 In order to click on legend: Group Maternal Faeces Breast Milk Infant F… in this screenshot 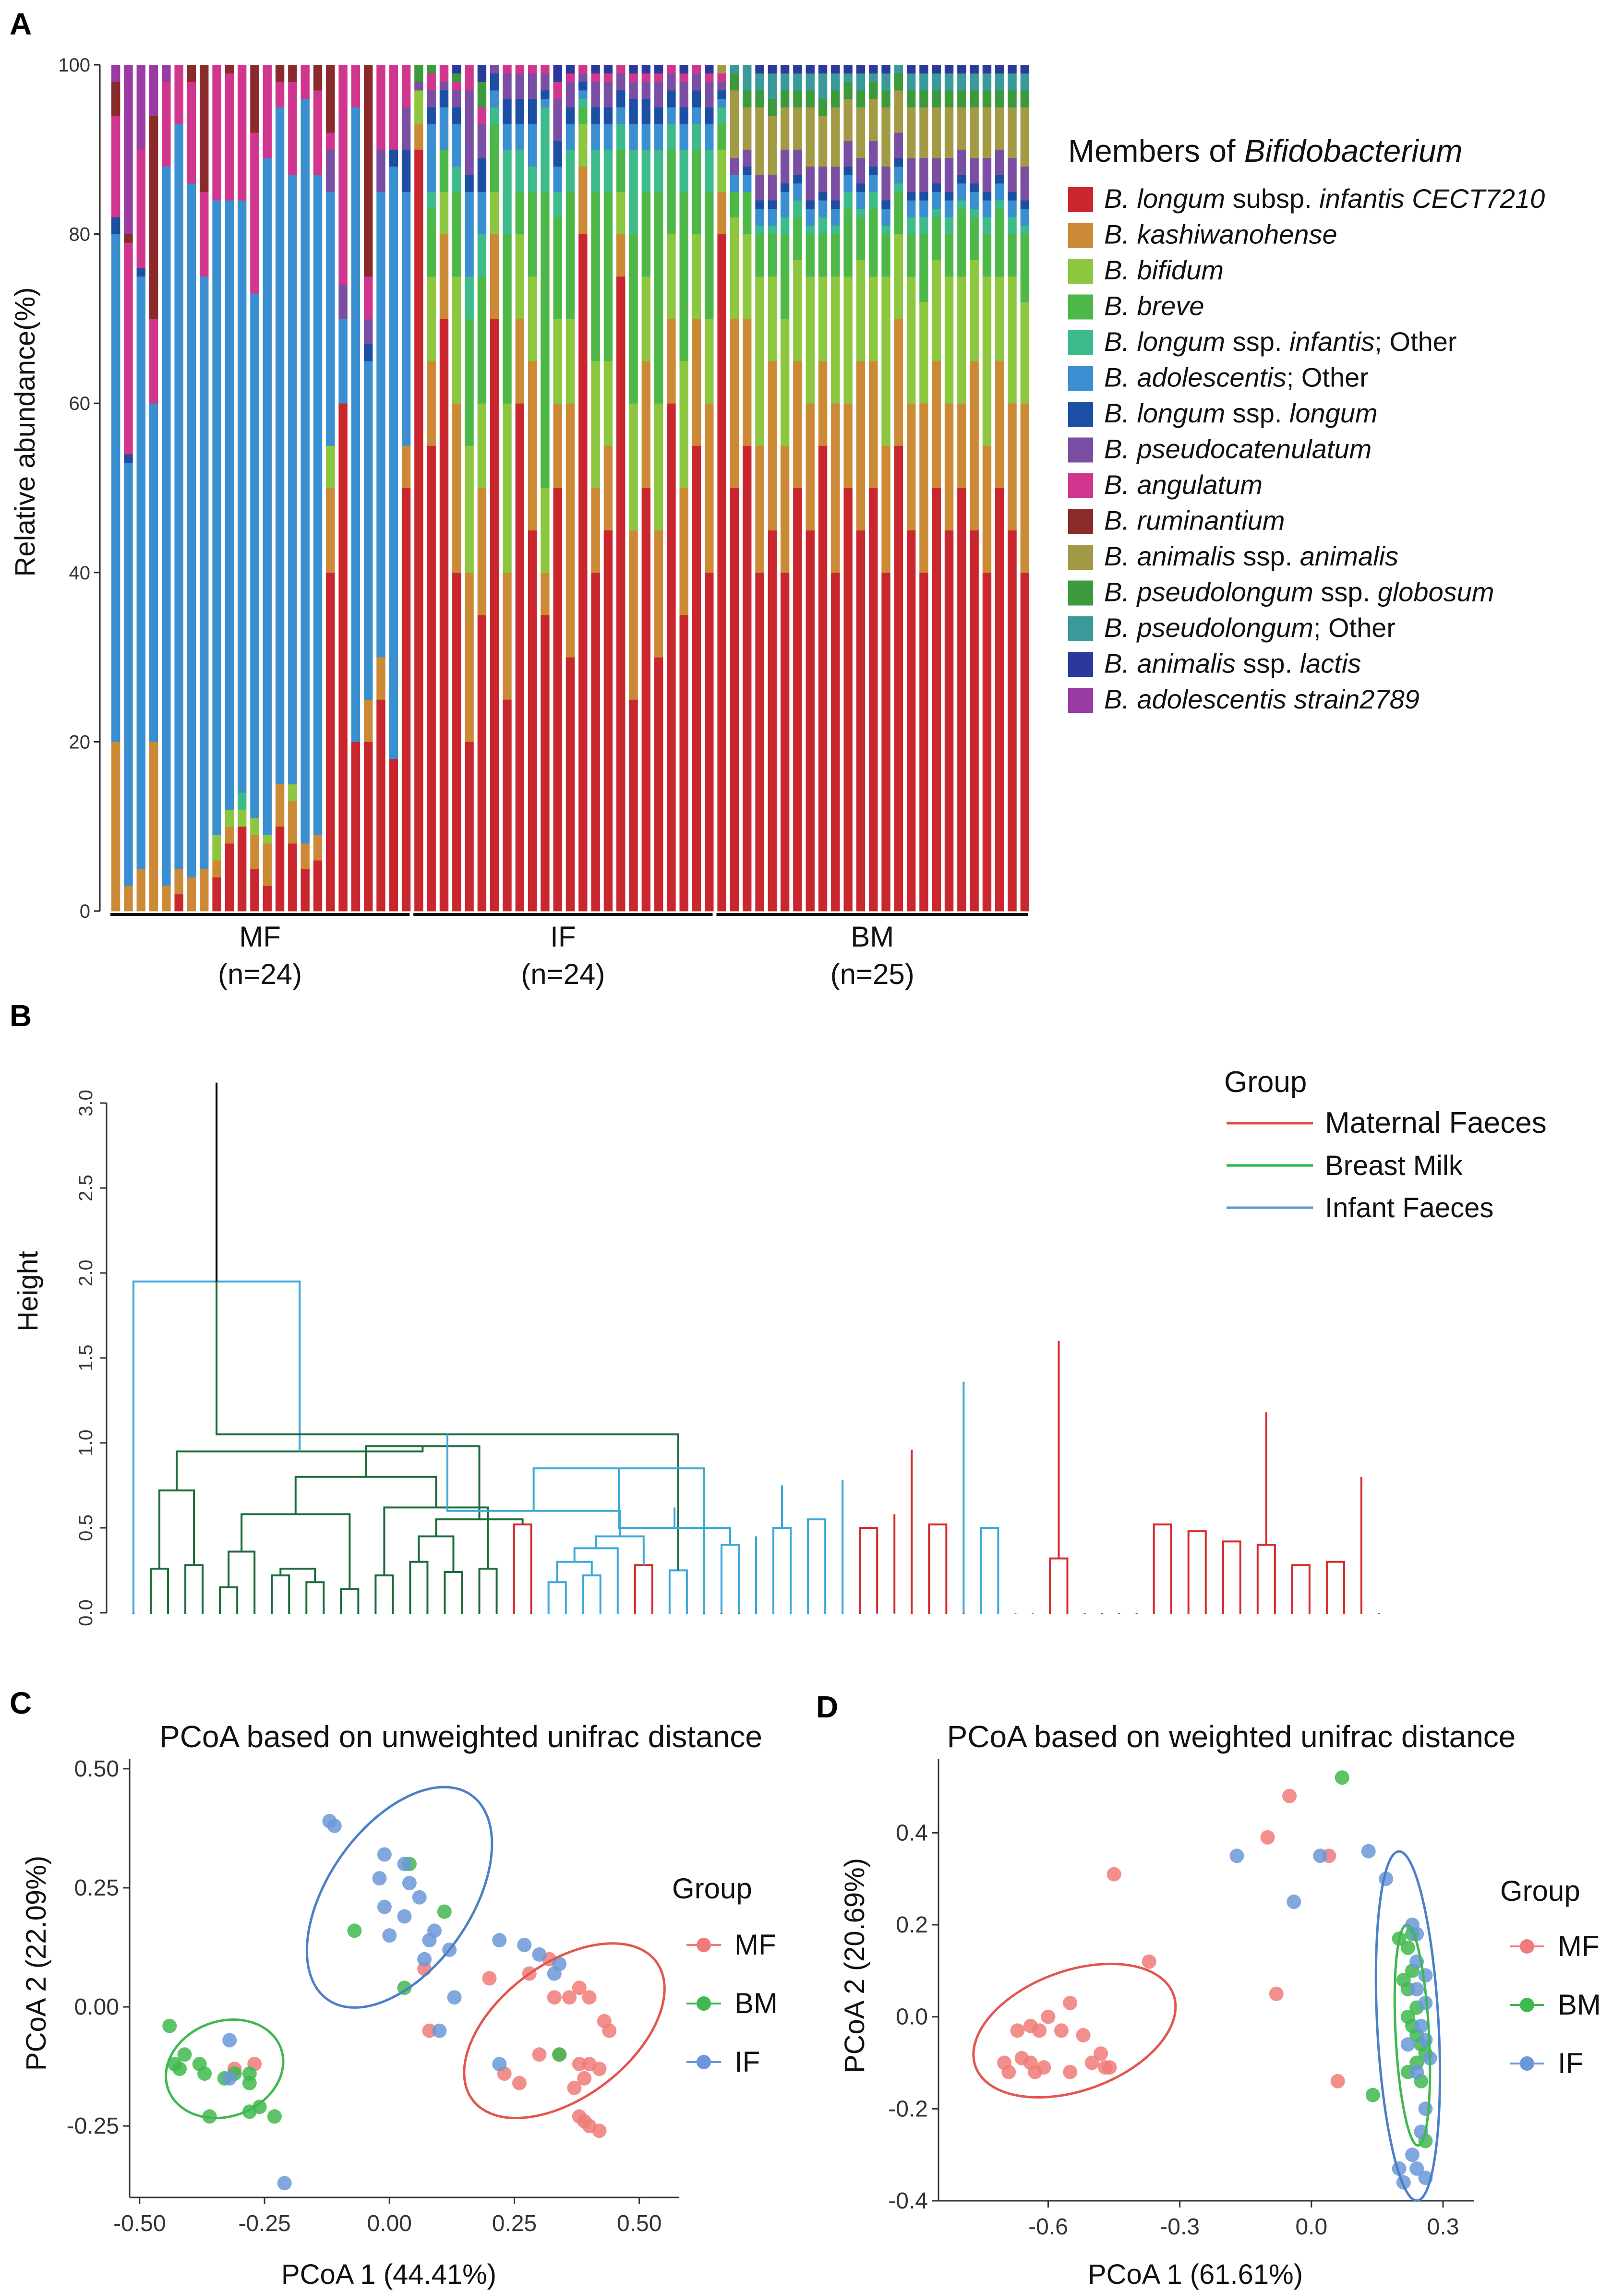, I will do `click(1385, 1145)`.